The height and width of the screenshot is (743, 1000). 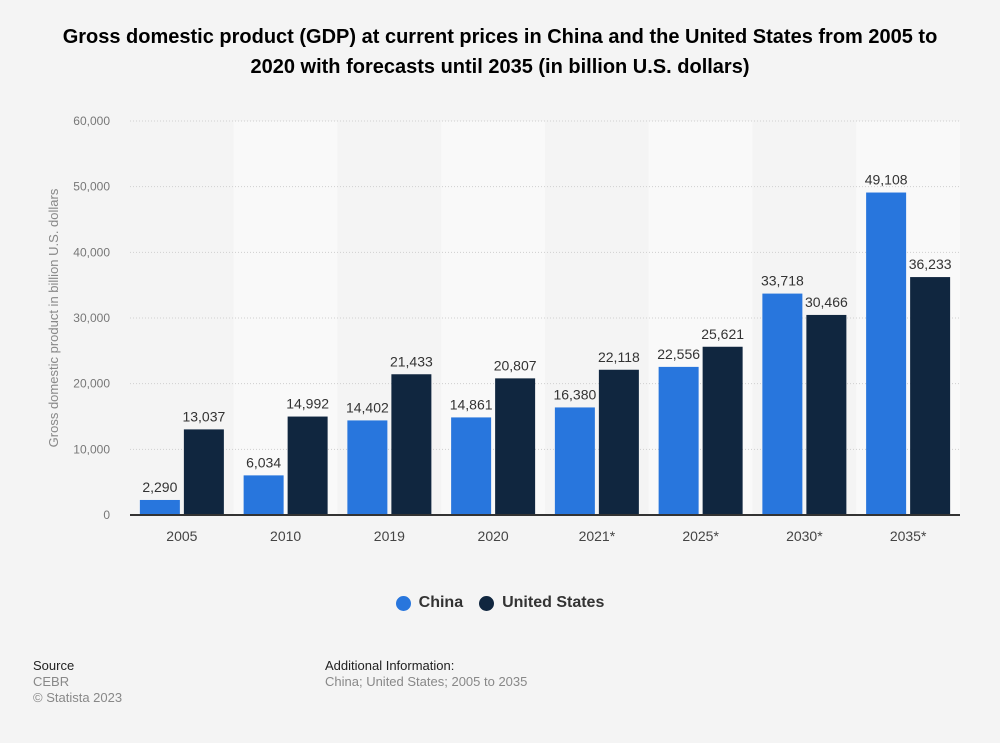 What do you see at coordinates (91, 318) in the screenshot?
I see `y-tick-label: 30,000` at bounding box center [91, 318].